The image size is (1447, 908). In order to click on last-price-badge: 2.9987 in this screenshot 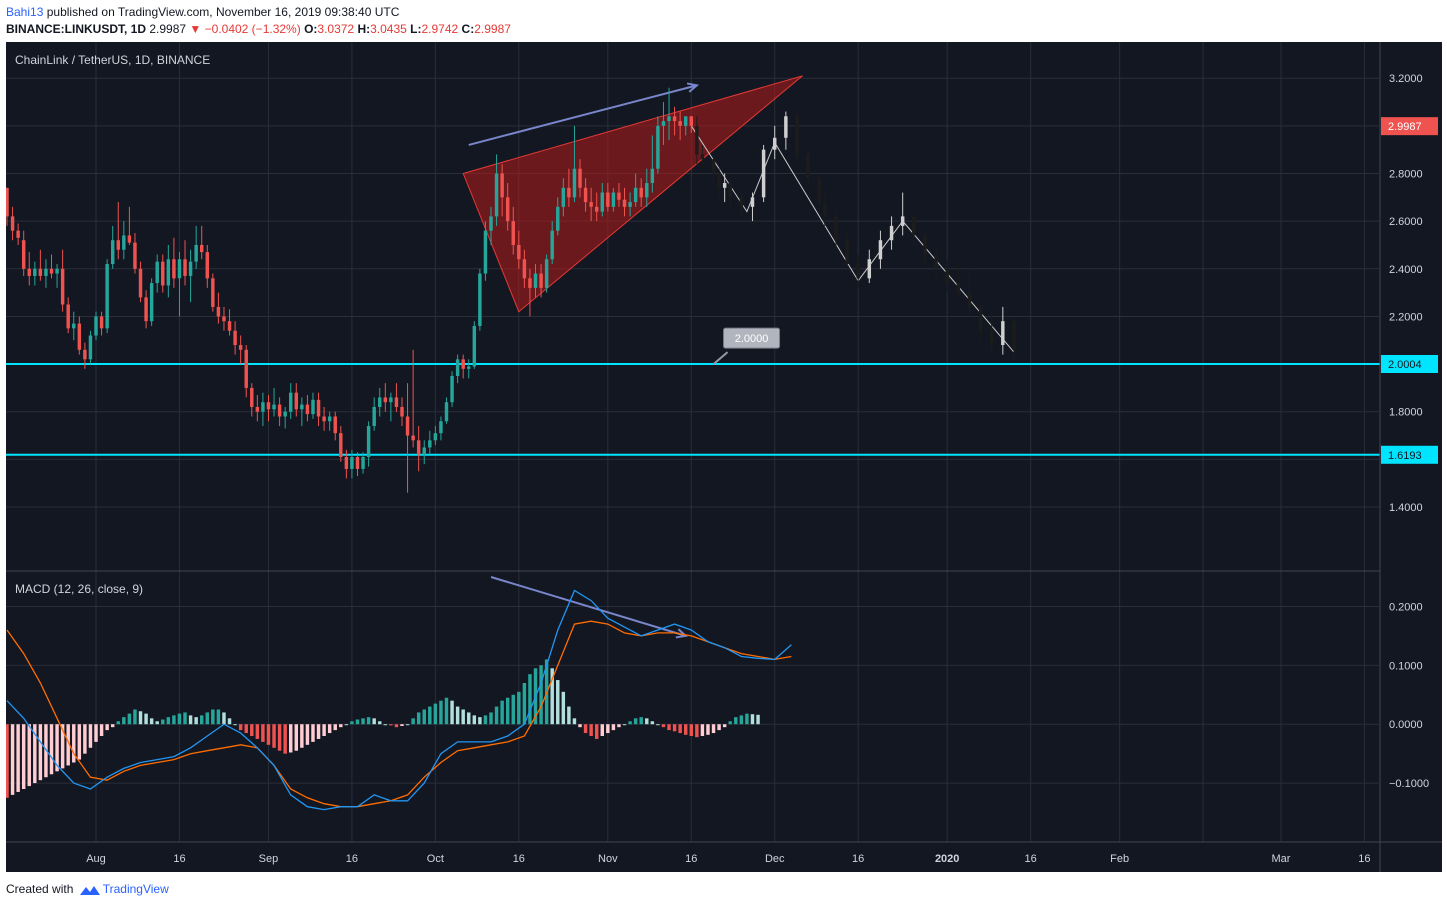, I will do `click(1405, 127)`.